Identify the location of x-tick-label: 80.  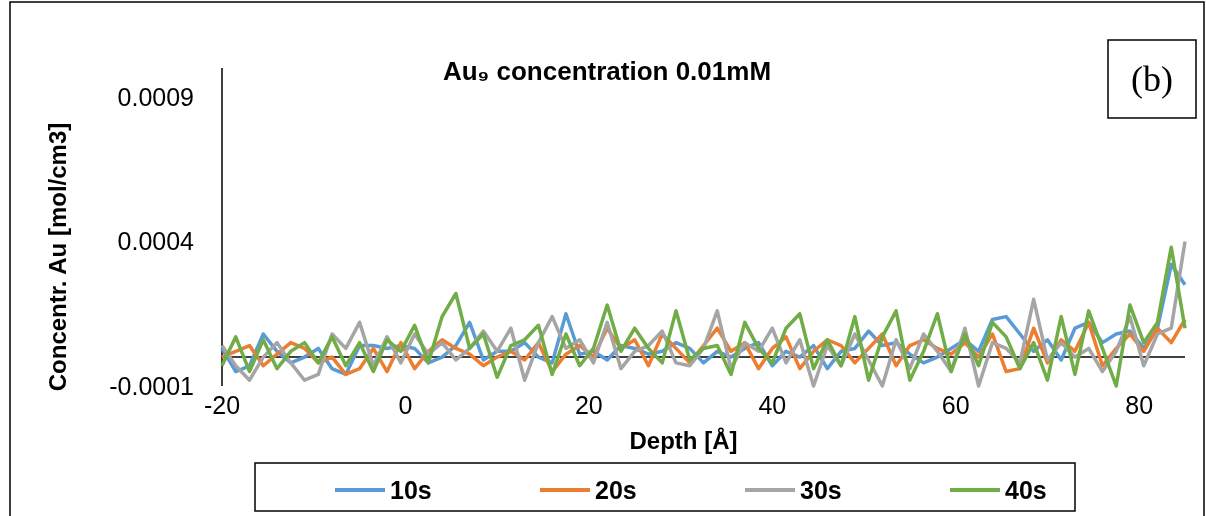
(1139, 405).